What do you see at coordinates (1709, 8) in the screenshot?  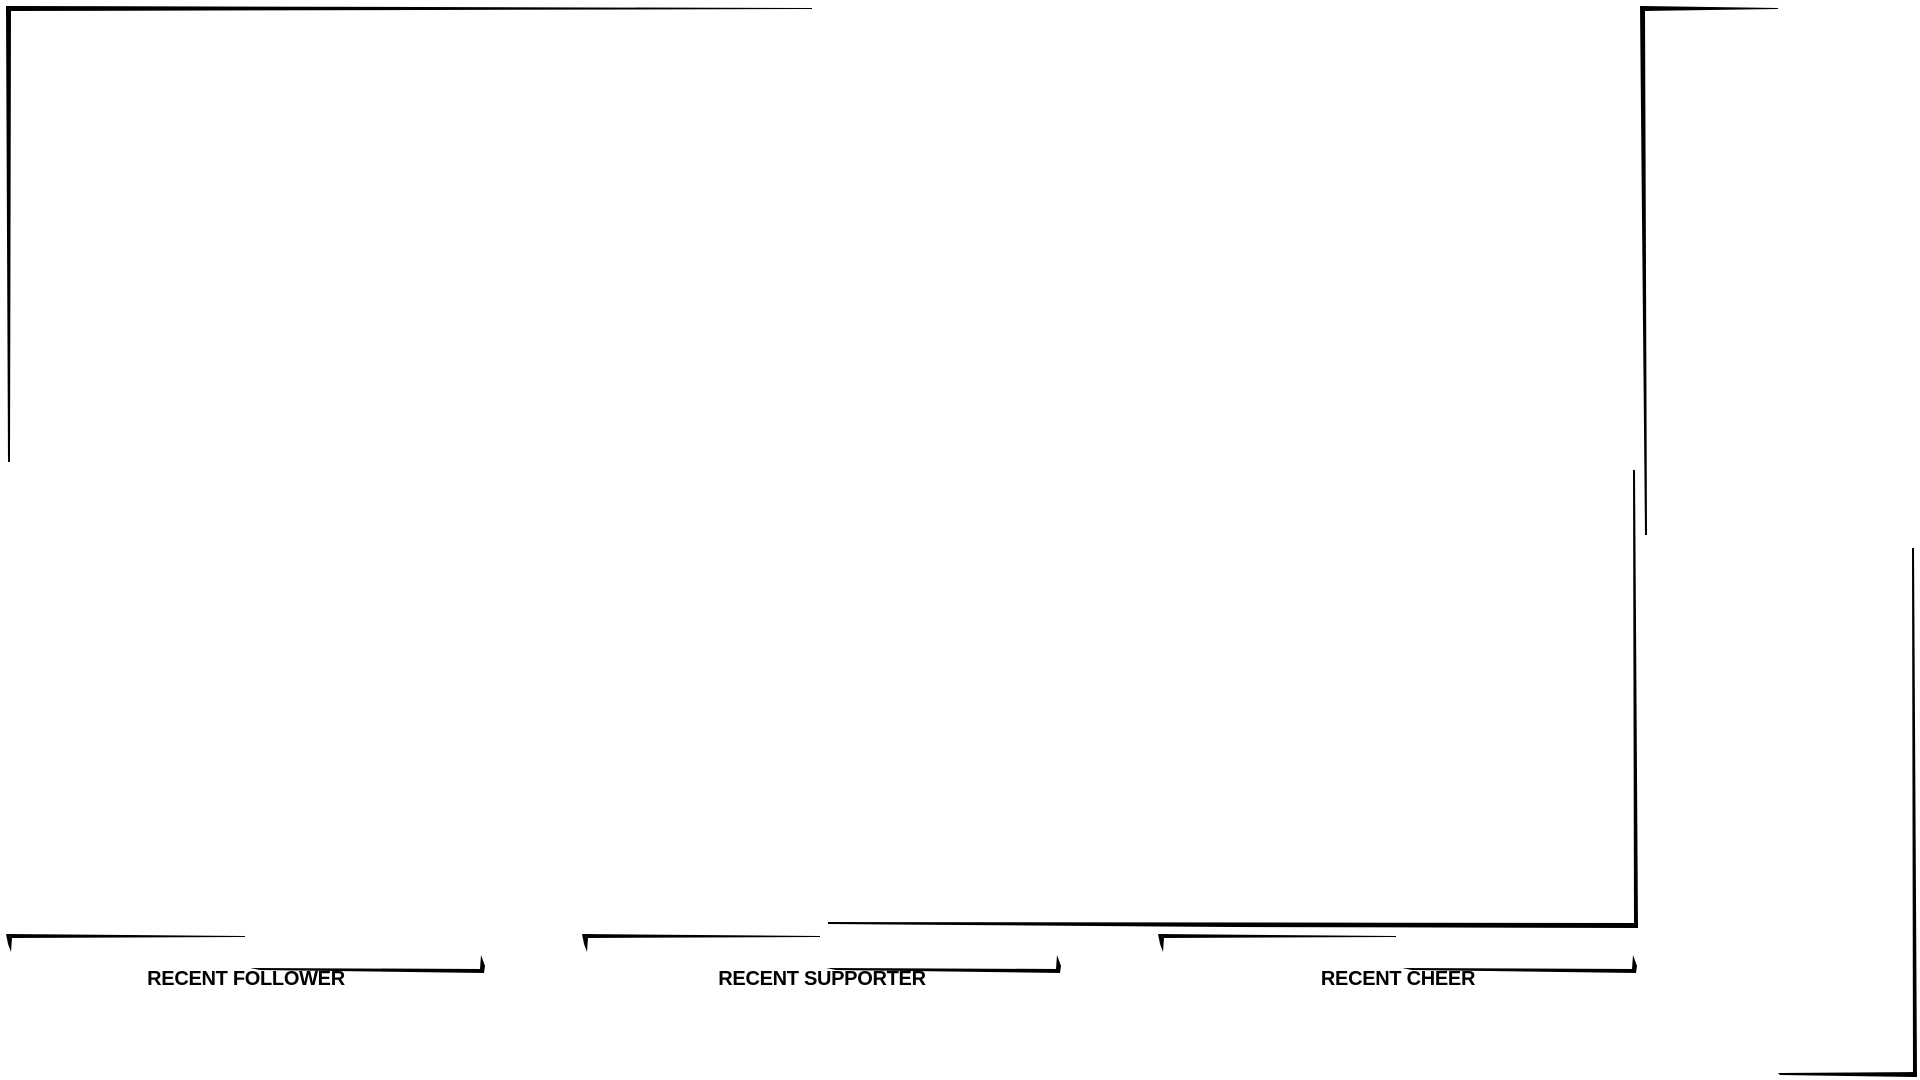 I see `side-frame-top-stroke` at bounding box center [1709, 8].